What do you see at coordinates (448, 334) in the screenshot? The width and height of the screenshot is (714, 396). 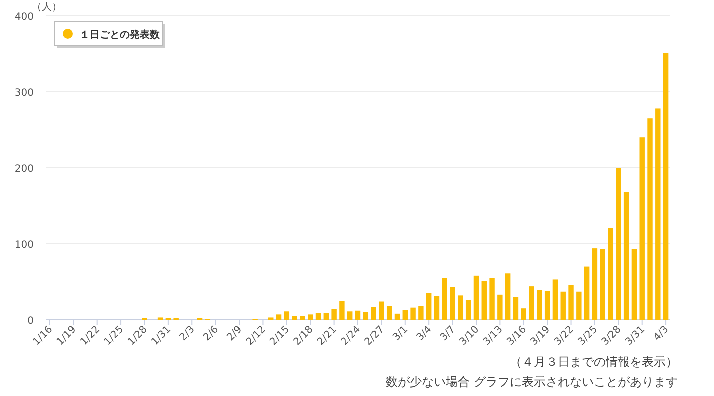 I see `x-tick-label: 3/7` at bounding box center [448, 334].